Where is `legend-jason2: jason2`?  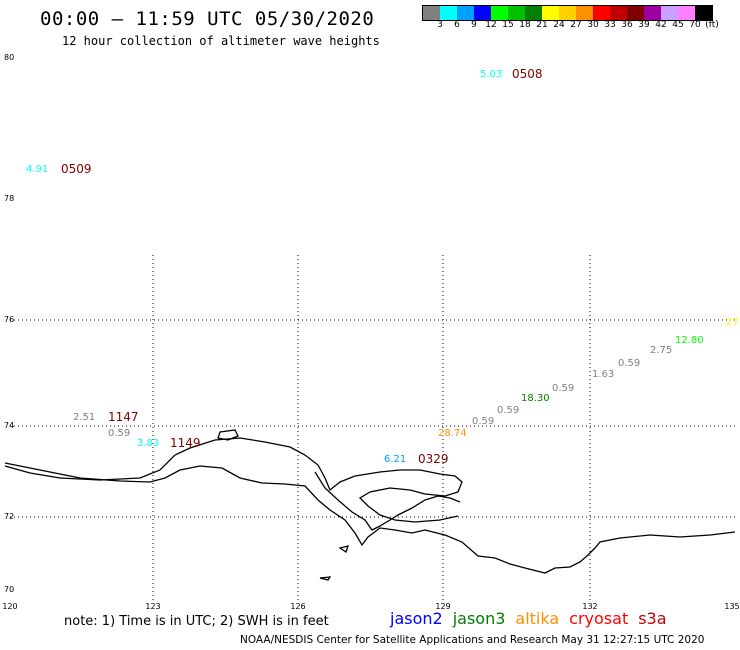
legend-jason2: jason2 is located at coordinates (416, 618).